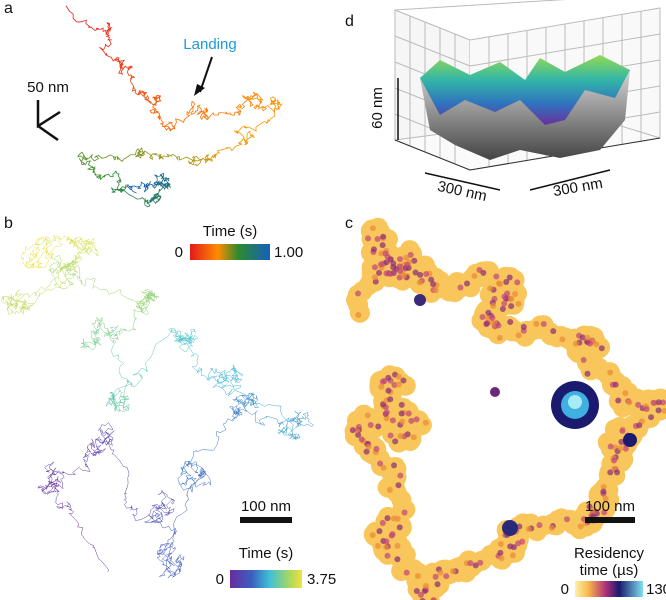 The image size is (666, 600). What do you see at coordinates (8, 8) in the screenshot?
I see `panel-letter: a` at bounding box center [8, 8].